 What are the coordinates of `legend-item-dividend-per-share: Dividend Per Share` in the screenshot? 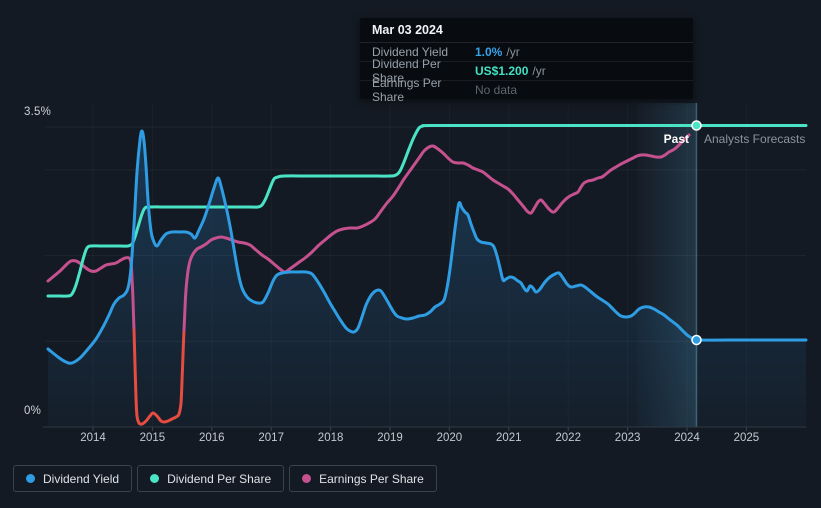 It's located at (211, 478).